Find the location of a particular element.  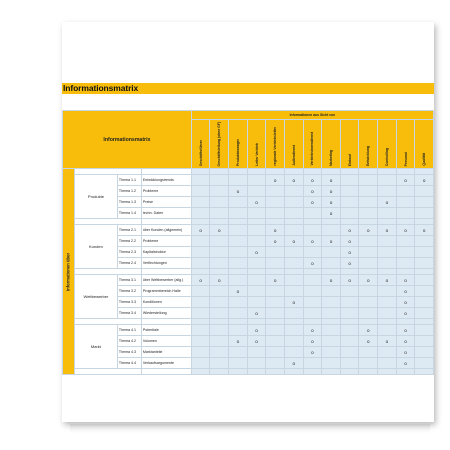

topic-id: Thema 1.1 is located at coordinates (129, 180).